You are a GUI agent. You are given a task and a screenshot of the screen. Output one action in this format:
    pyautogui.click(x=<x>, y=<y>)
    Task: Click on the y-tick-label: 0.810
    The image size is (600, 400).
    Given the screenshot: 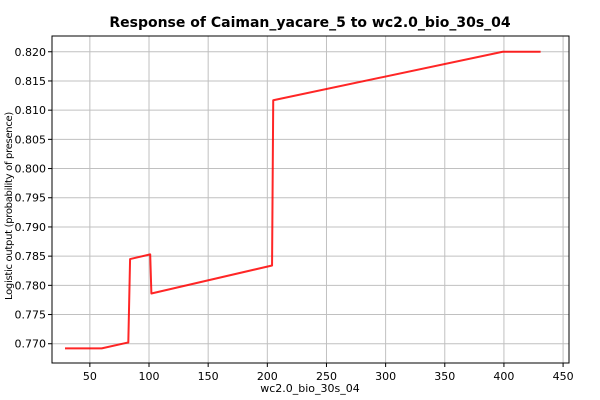 What is the action you would take?
    pyautogui.click(x=31, y=110)
    